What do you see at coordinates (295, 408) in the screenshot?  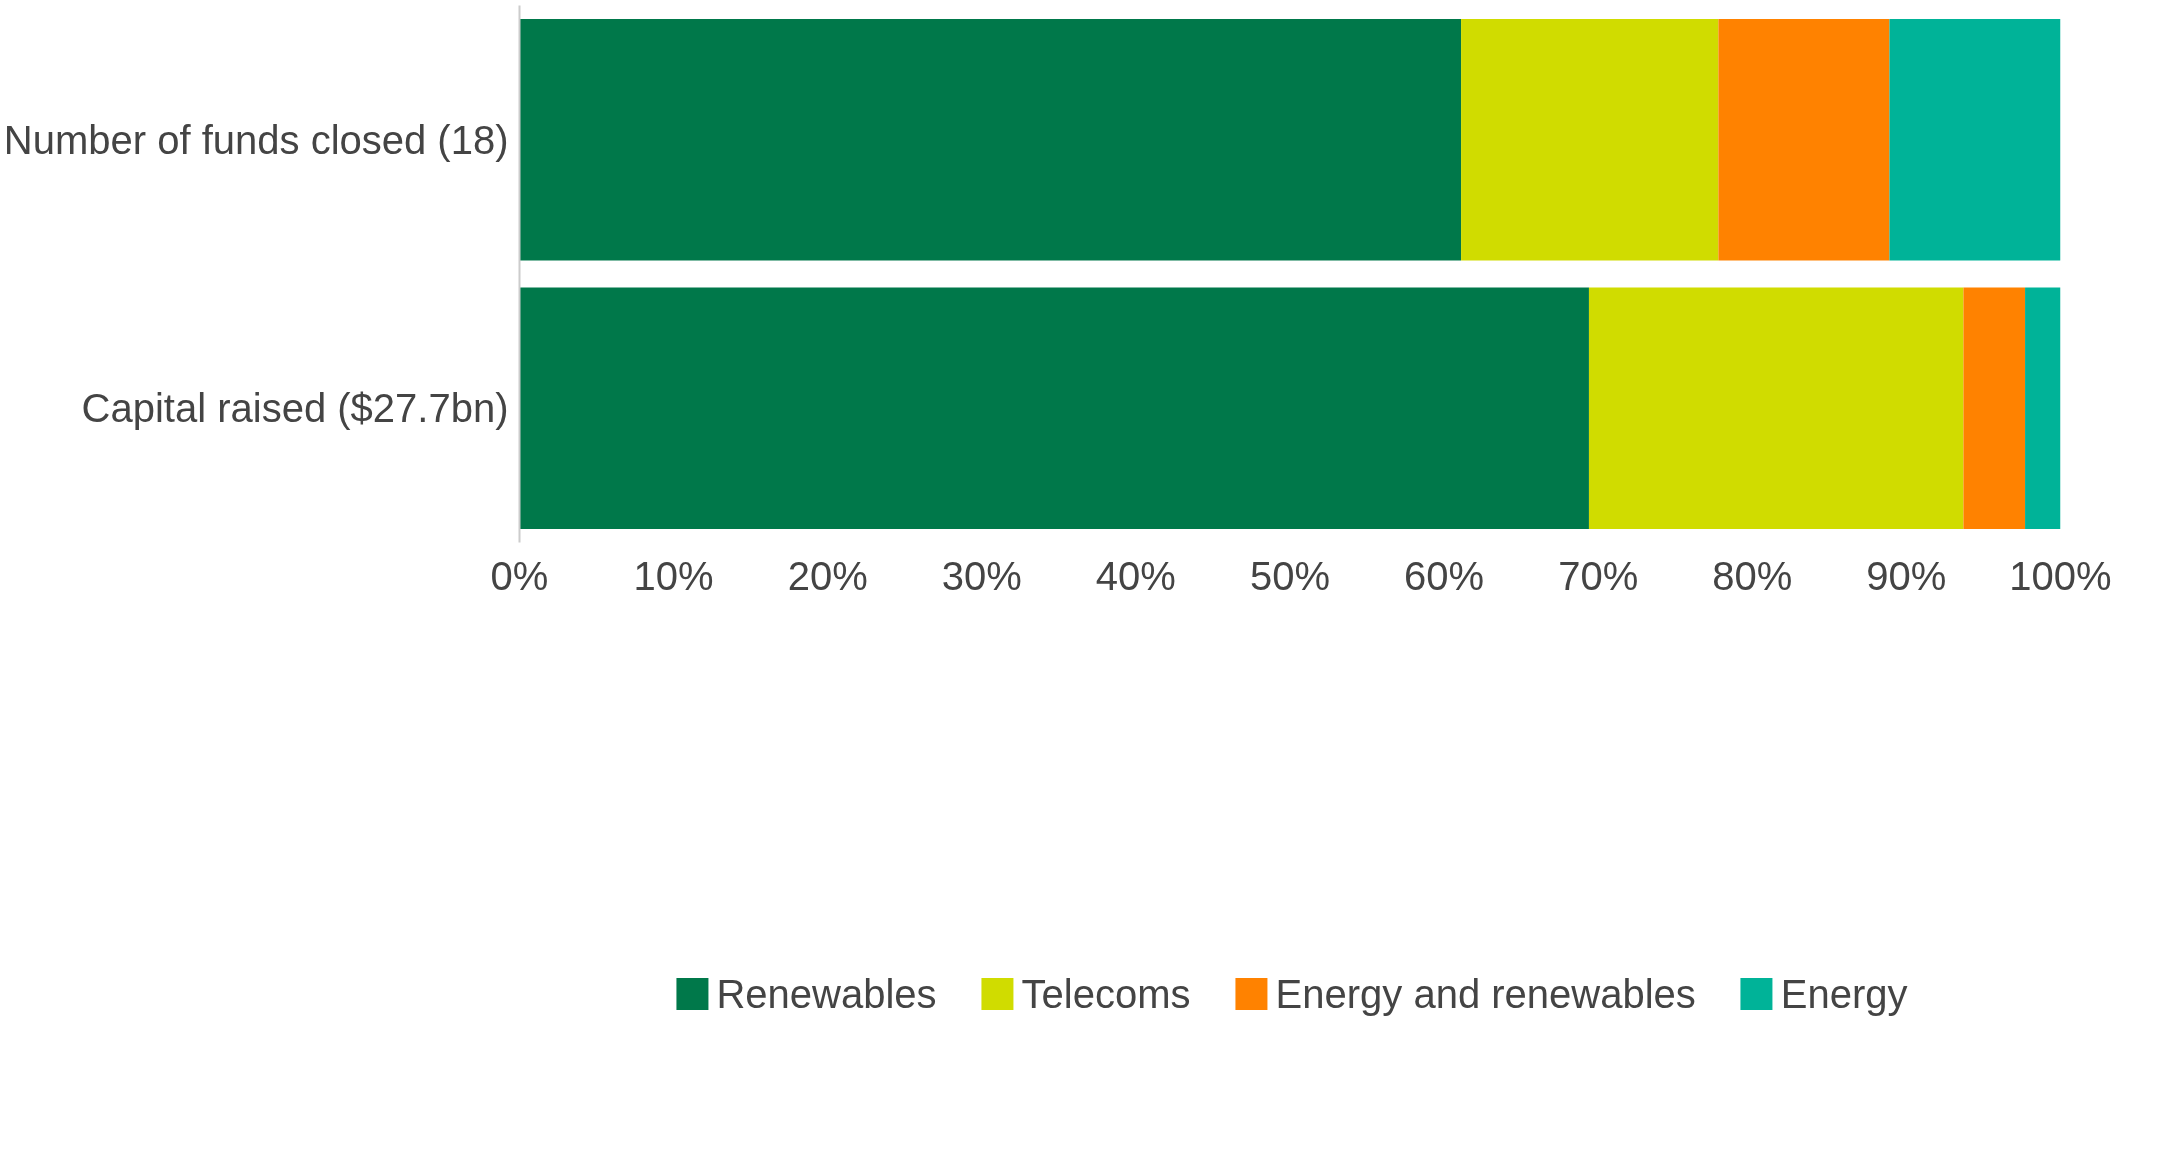 I see `y-tick-label: Capital raised ($27.7bn)` at bounding box center [295, 408].